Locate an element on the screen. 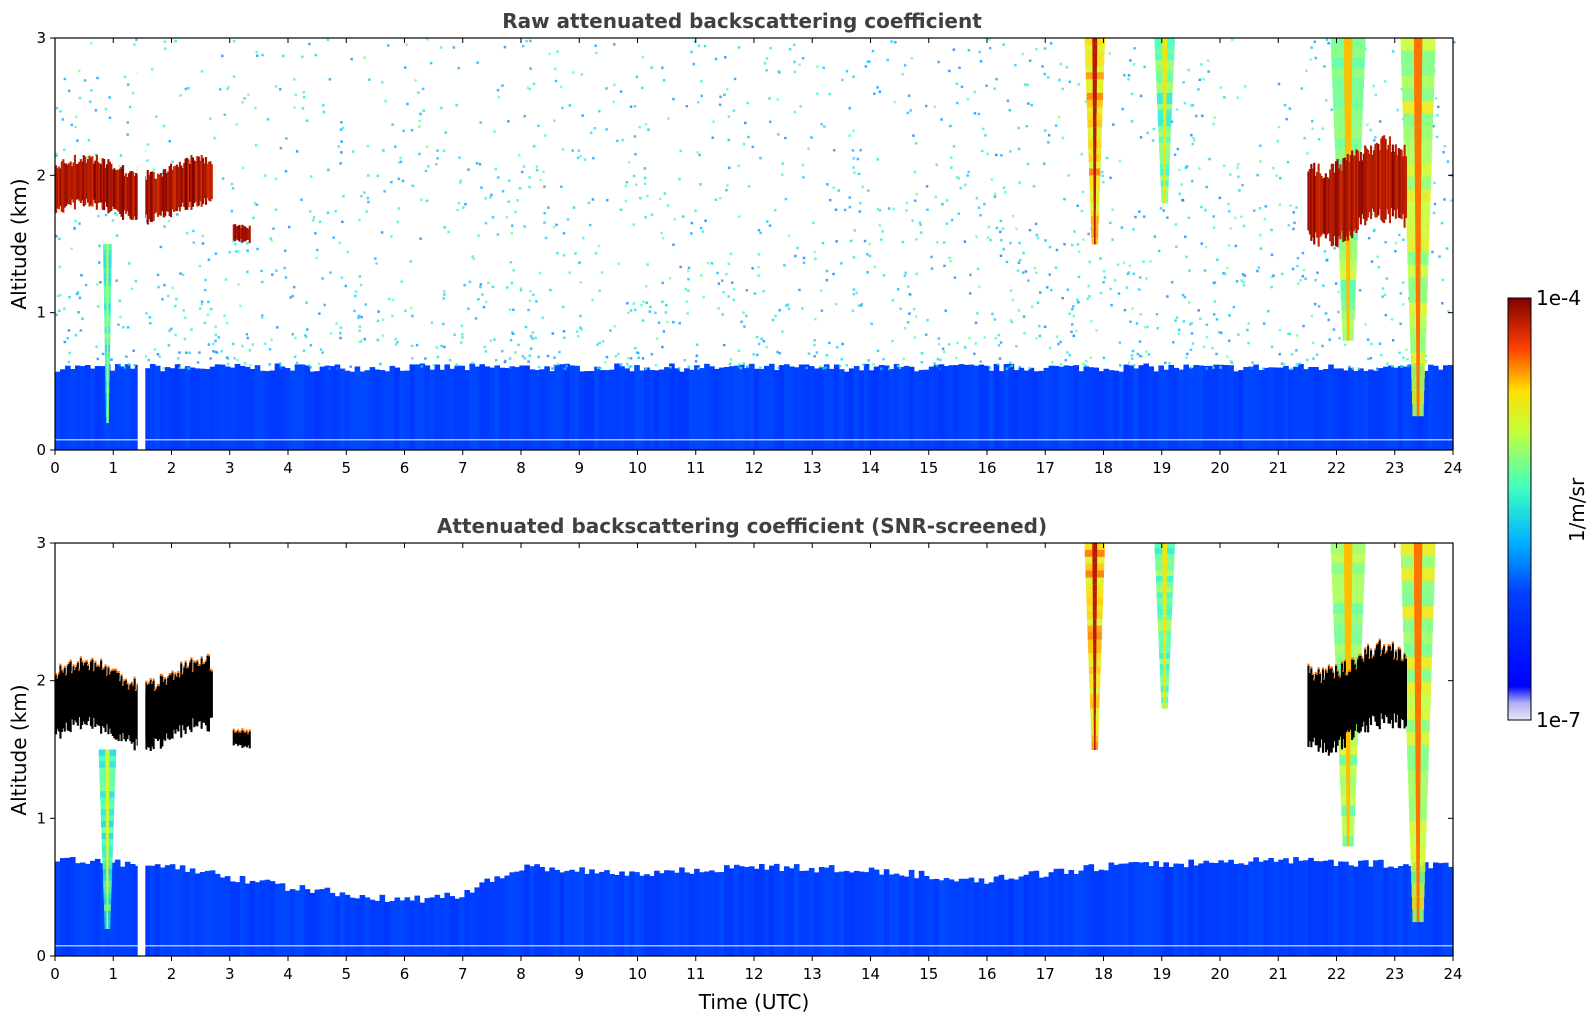  panel-1-y-label: Altitude (km) is located at coordinates (19, 243).